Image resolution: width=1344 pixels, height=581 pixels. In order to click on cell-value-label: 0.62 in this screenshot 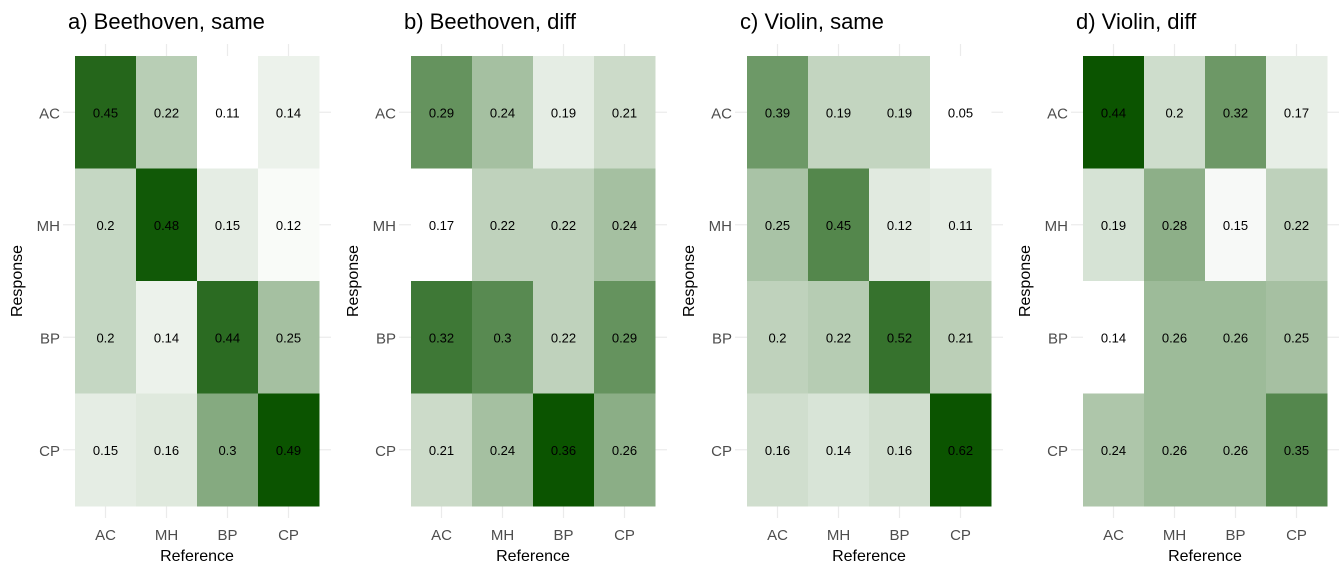, I will do `click(960, 450)`.